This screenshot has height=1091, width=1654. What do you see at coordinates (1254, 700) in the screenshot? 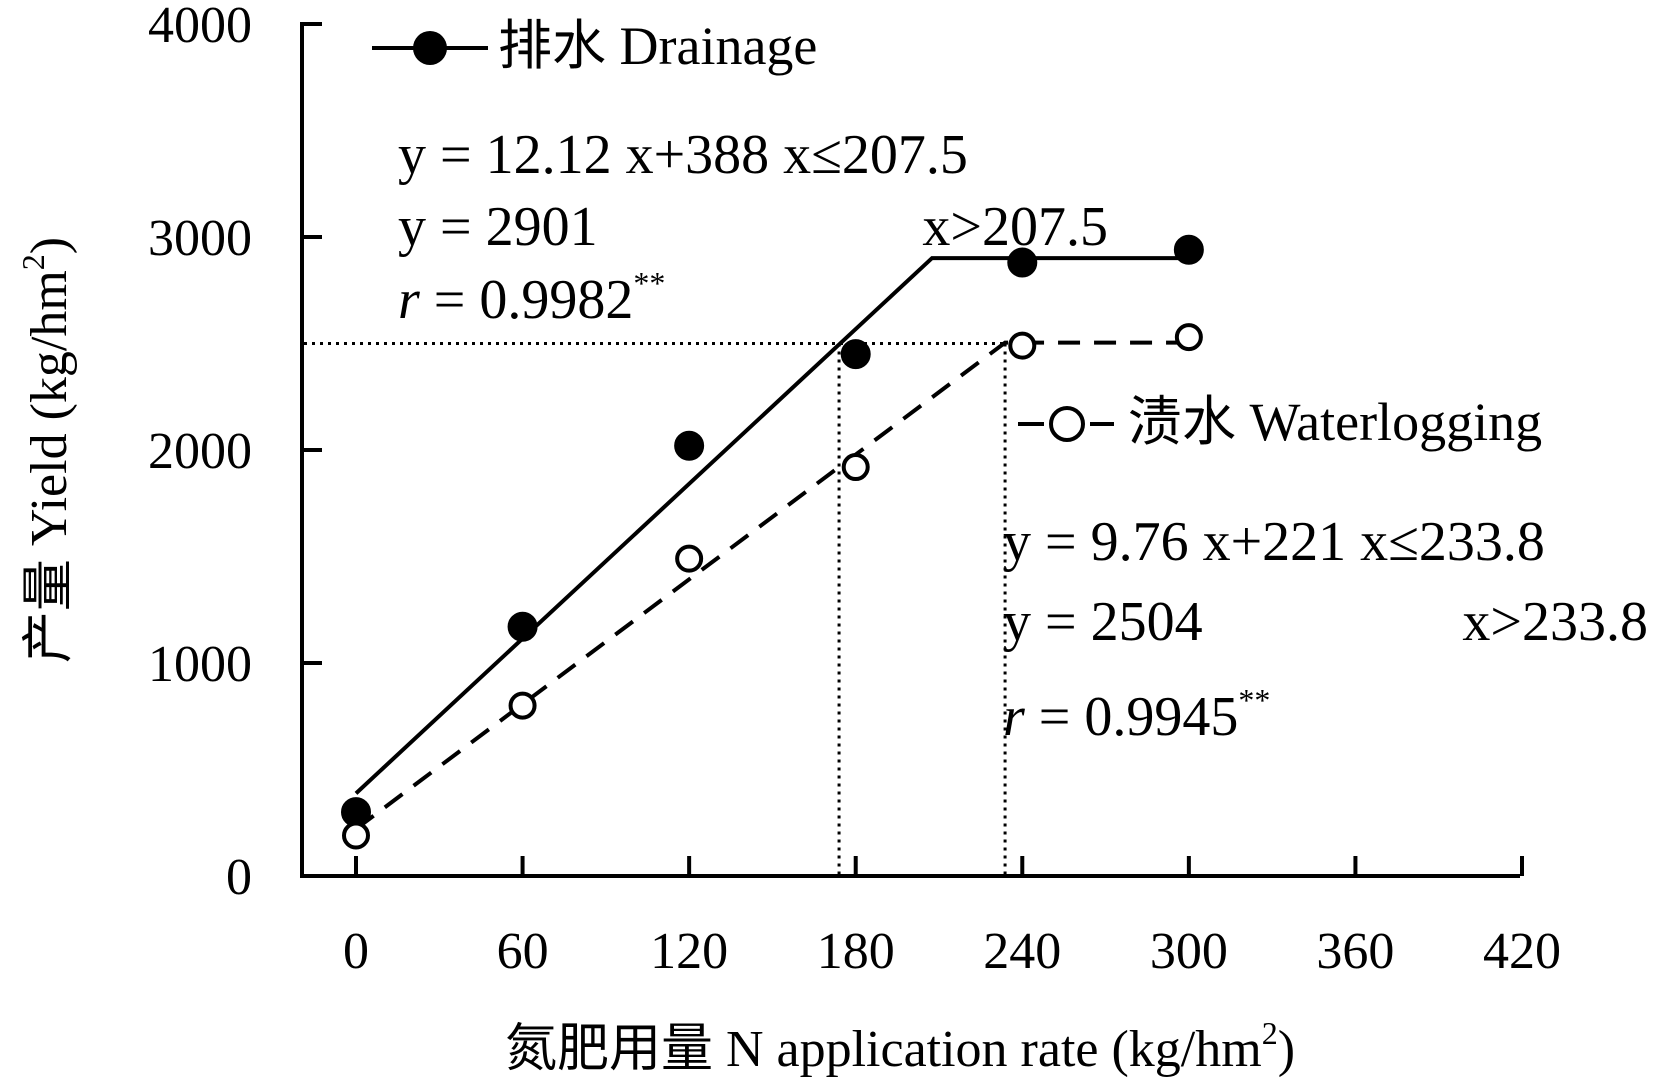
I see `equation-waterlogging-r-sig: **` at bounding box center [1254, 700].